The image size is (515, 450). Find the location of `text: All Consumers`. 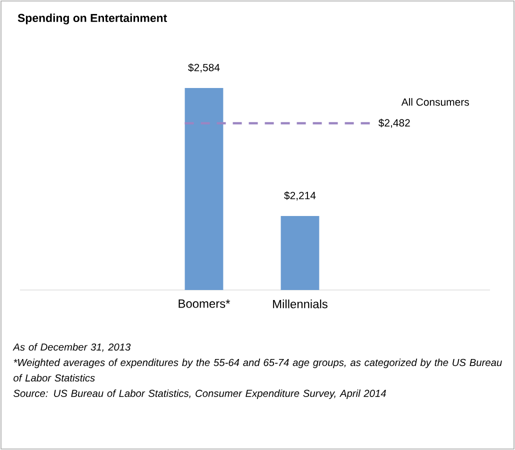

text: All Consumers is located at coordinates (435, 102).